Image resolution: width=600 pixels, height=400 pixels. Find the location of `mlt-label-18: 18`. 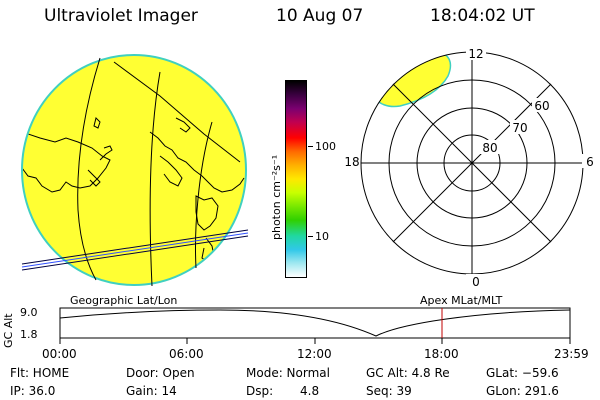

mlt-label-18: 18 is located at coordinates (351, 162).